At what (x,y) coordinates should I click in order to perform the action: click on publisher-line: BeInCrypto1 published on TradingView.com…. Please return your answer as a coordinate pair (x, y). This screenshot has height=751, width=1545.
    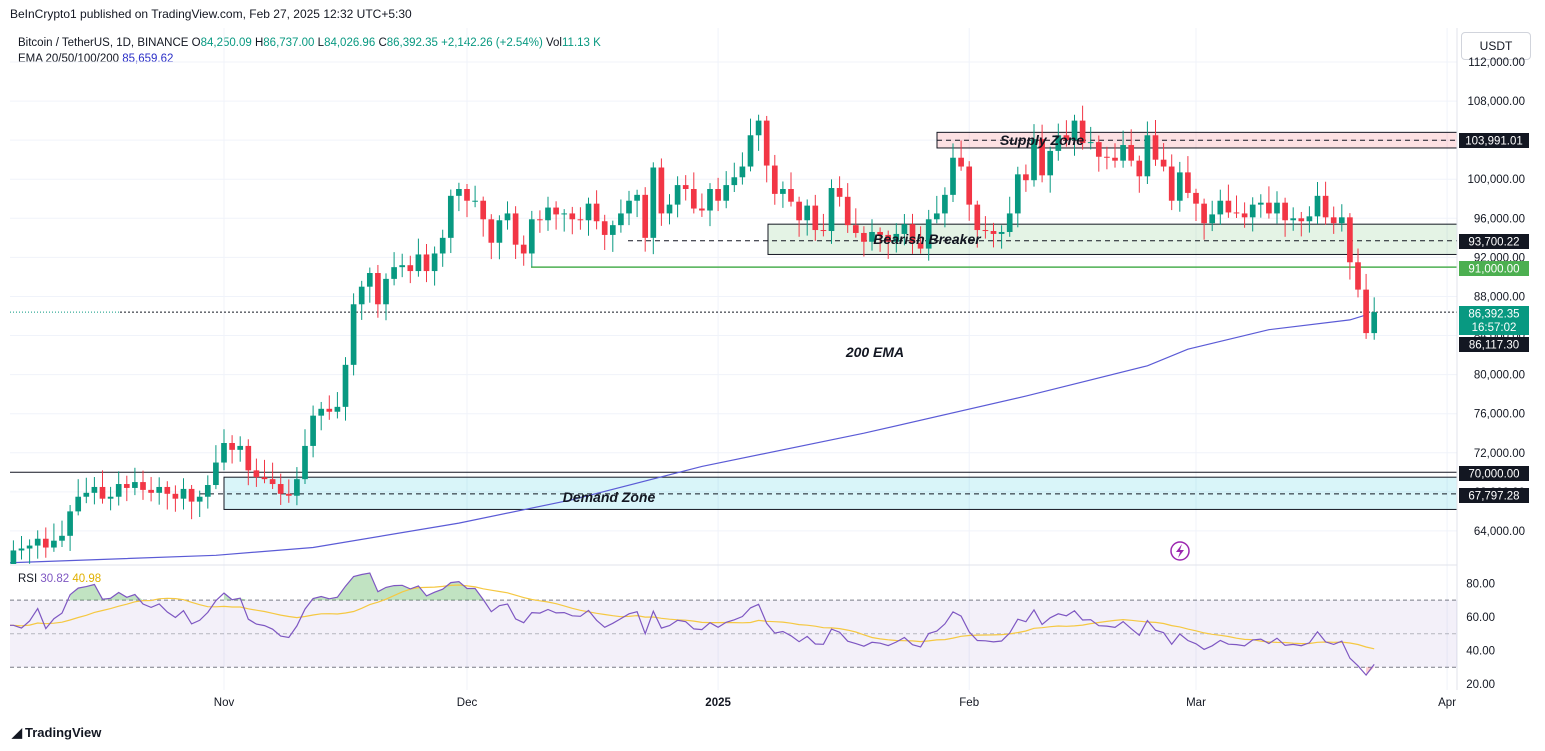
    Looking at the image, I should click on (211, 14).